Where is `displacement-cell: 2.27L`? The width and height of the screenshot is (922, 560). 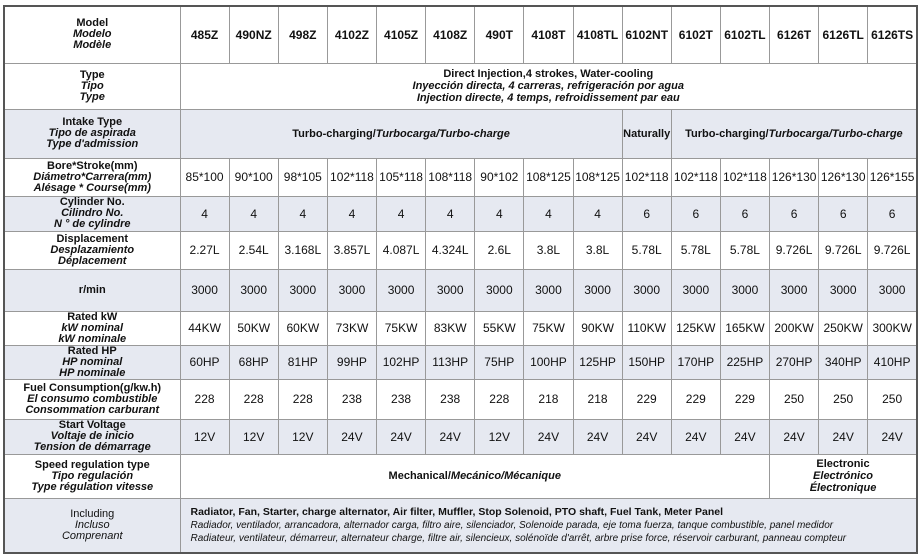
displacement-cell: 2.27L is located at coordinates (204, 250).